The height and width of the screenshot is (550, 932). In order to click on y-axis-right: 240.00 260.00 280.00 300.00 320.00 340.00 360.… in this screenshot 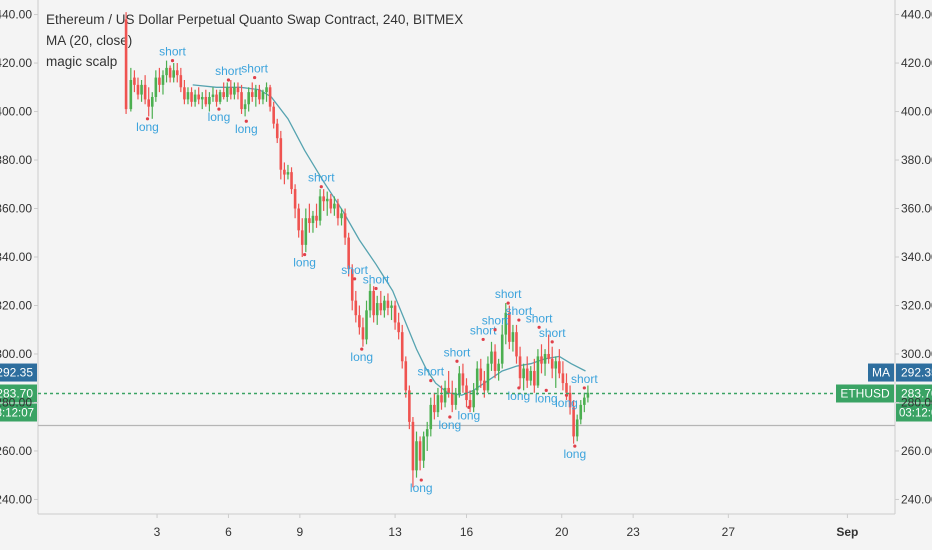, I will do `click(913, 257)`.